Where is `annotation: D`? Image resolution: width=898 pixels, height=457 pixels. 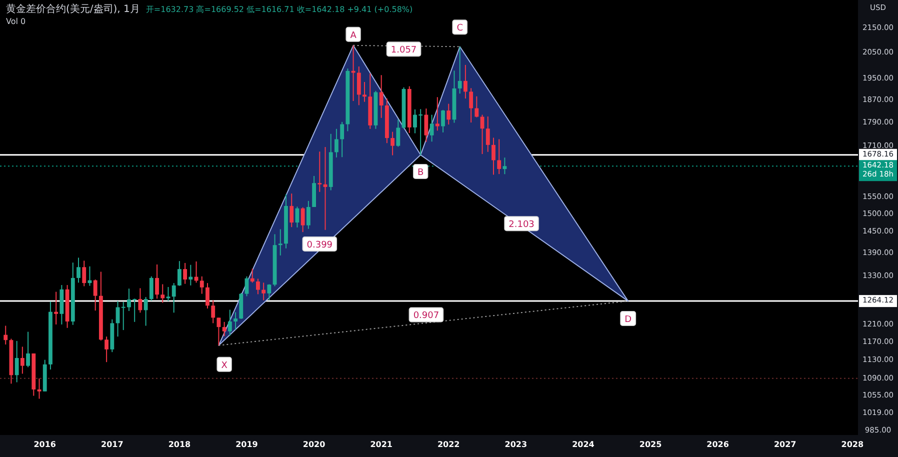 annotation: D is located at coordinates (628, 320).